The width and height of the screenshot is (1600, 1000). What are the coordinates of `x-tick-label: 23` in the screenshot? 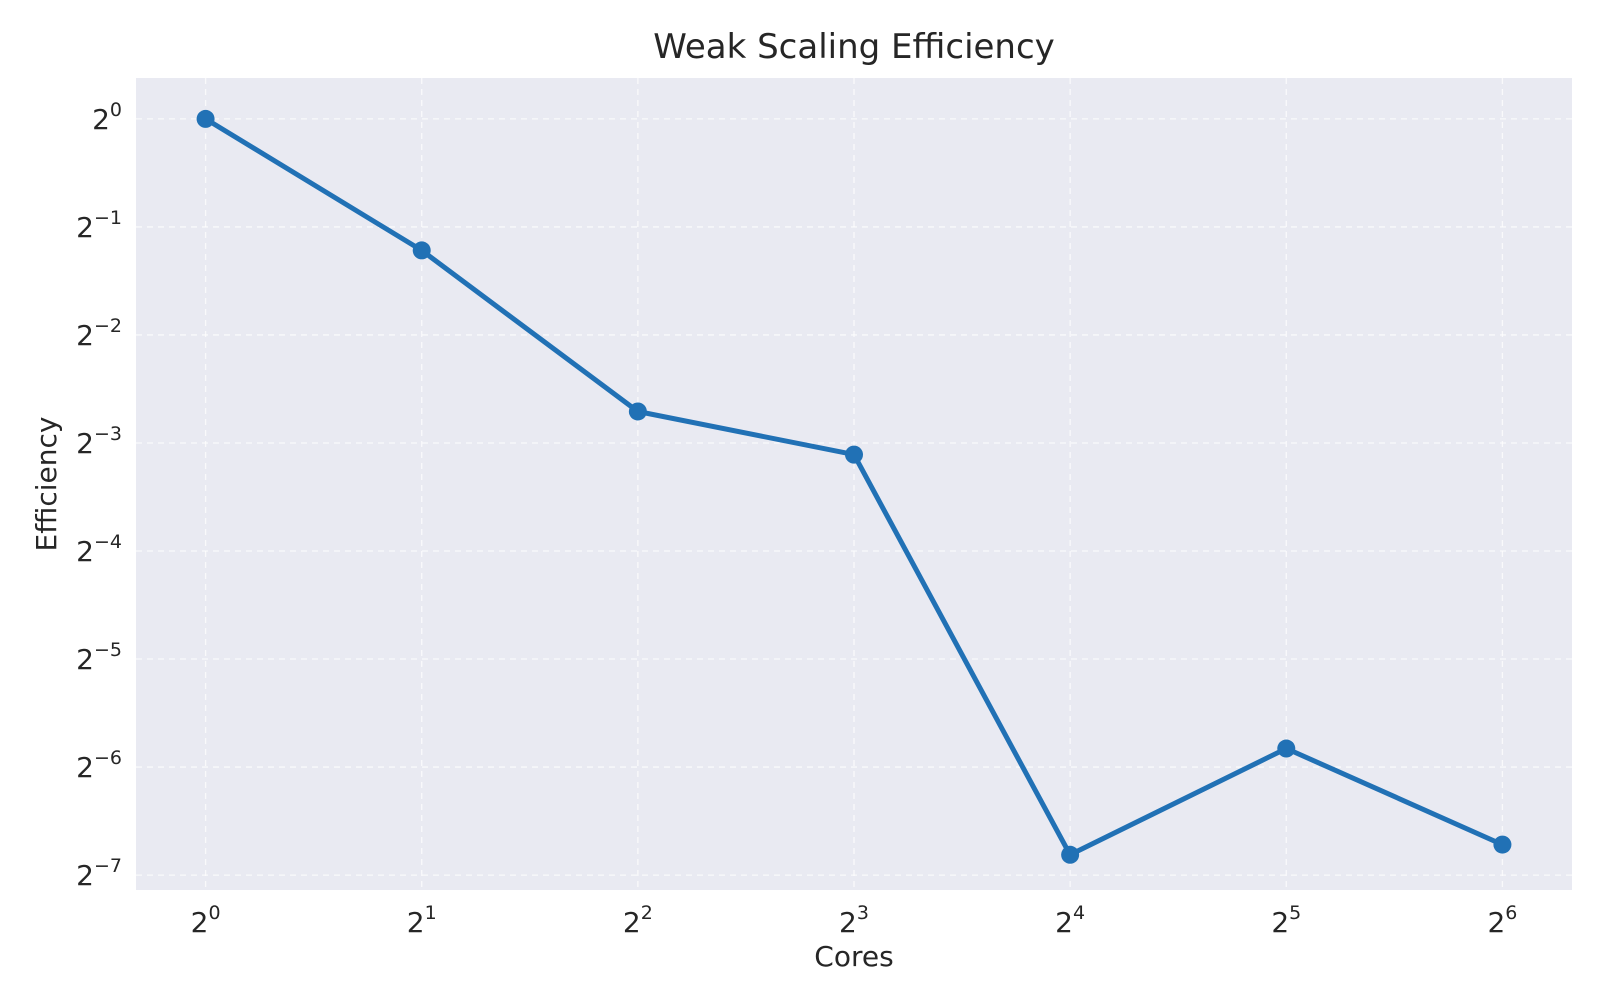 It's located at (854, 920).